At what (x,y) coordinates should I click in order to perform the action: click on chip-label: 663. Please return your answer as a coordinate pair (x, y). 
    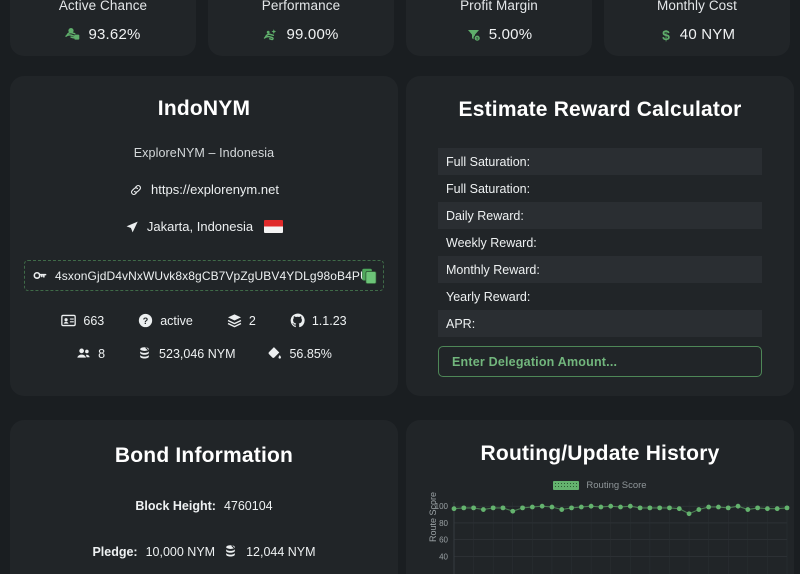
    Looking at the image, I should click on (94, 320).